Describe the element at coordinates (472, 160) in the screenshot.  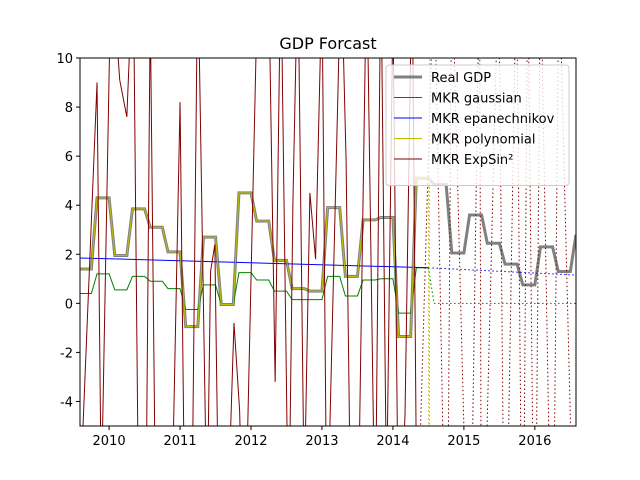
I see `legend-label: MKR ExpSin²` at that location.